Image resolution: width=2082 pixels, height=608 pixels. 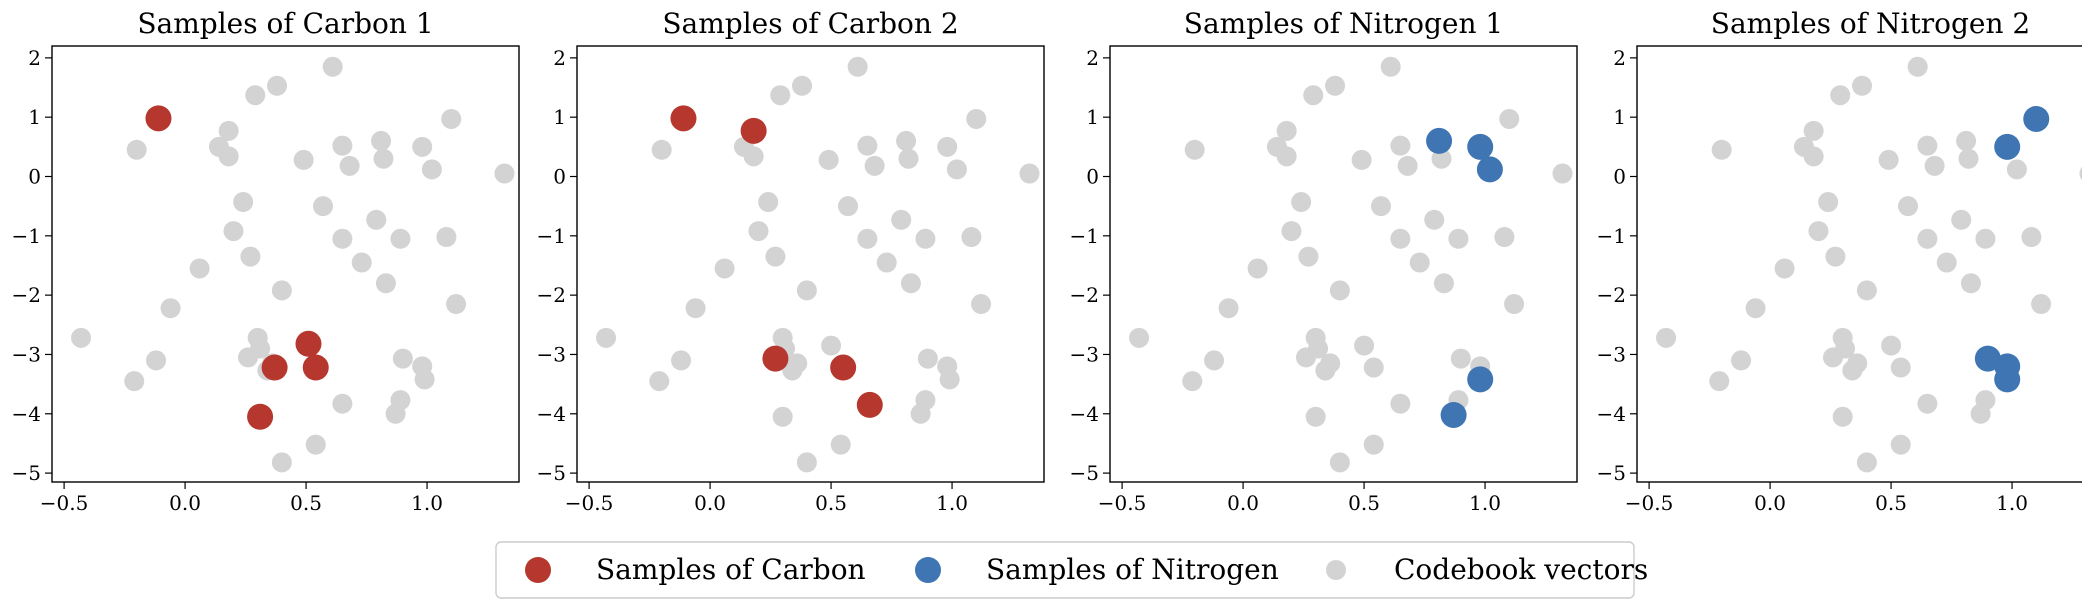 What do you see at coordinates (34, 117) in the screenshot?
I see `y-tick-label: 1` at bounding box center [34, 117].